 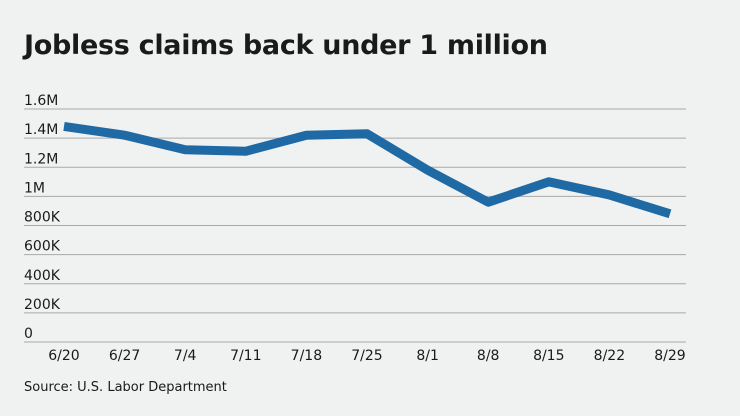 I want to click on x-tick-label: 8/22, so click(x=609, y=356).